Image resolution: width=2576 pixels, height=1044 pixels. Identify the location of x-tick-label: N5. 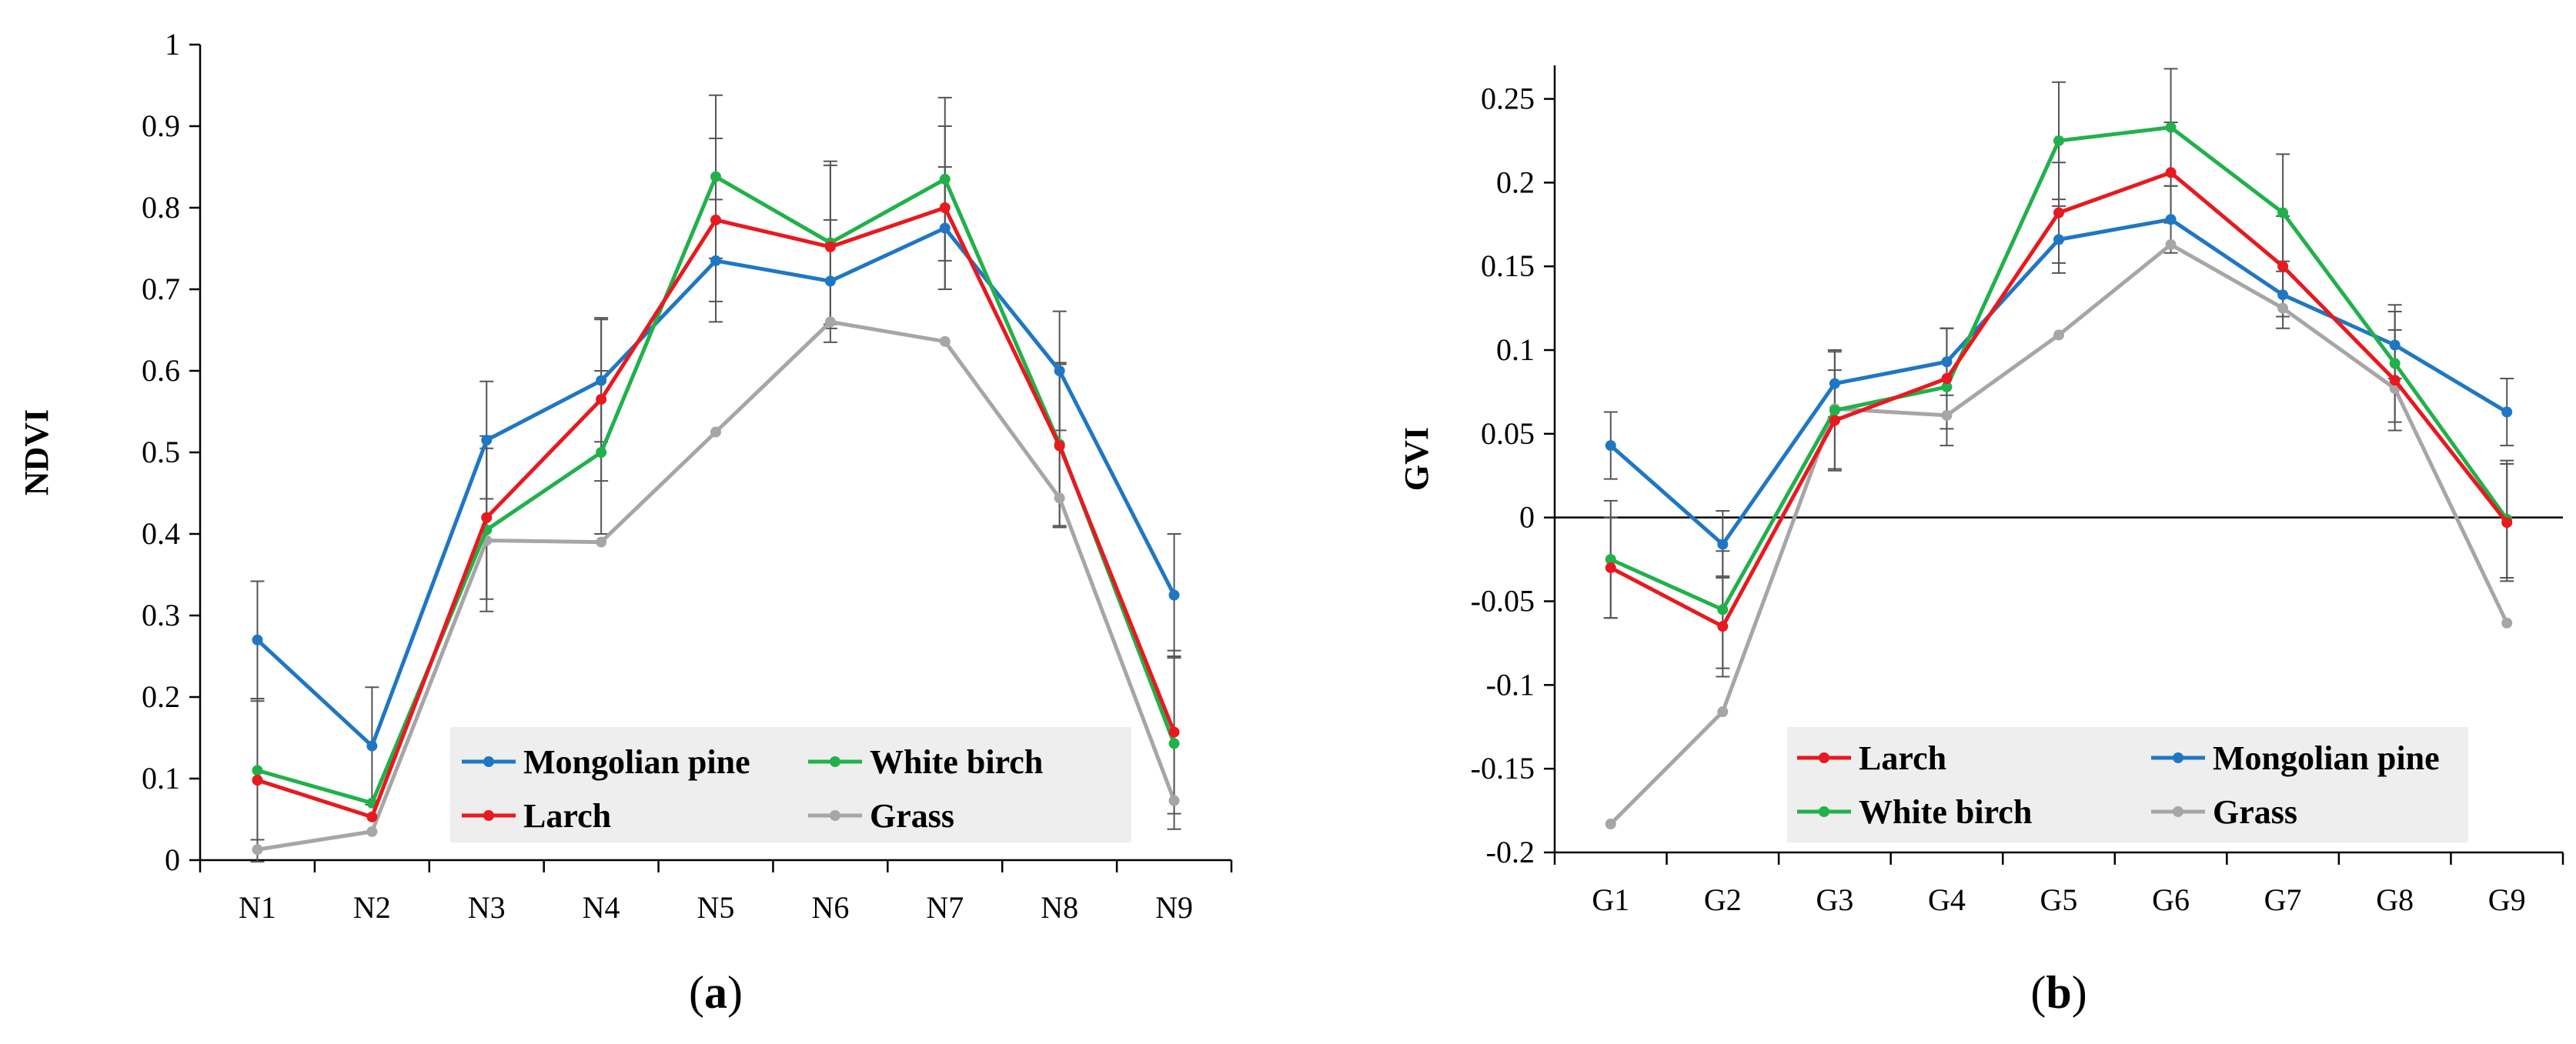
(716, 908).